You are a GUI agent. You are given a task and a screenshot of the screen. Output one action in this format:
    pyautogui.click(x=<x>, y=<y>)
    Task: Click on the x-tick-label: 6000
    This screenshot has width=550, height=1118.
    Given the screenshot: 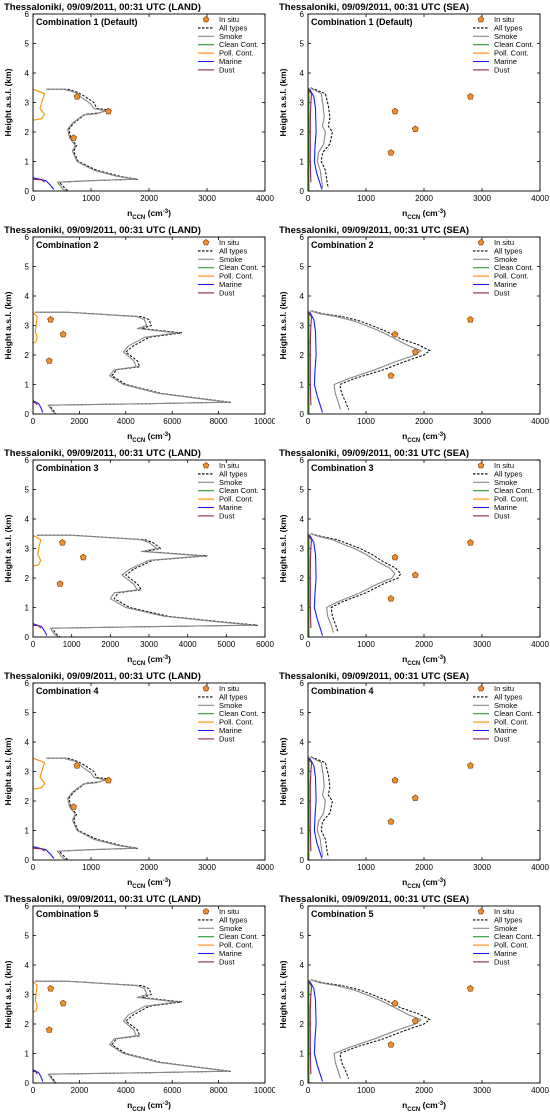 What is the action you would take?
    pyautogui.click(x=172, y=1090)
    